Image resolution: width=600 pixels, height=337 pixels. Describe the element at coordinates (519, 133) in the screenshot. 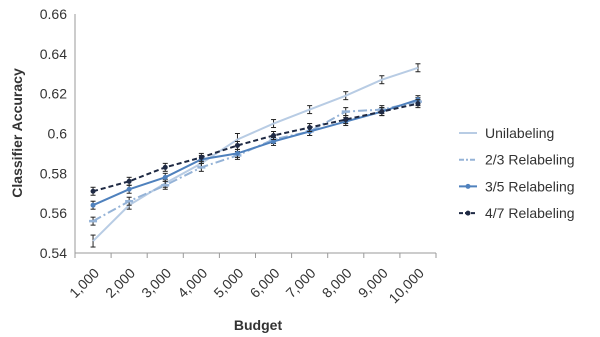

I see `legend-label: Unilabeling` at that location.